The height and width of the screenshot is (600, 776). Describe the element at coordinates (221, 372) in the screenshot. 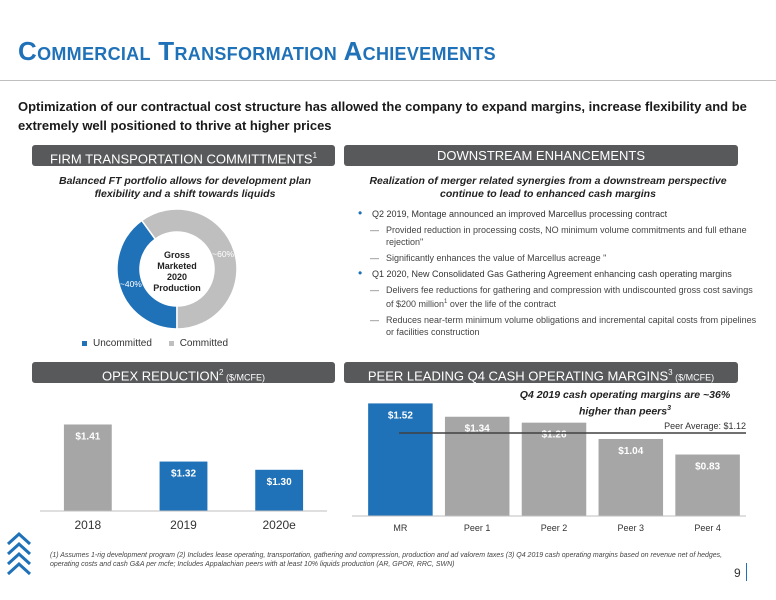

I see `opex-banner-sup: 2` at that location.